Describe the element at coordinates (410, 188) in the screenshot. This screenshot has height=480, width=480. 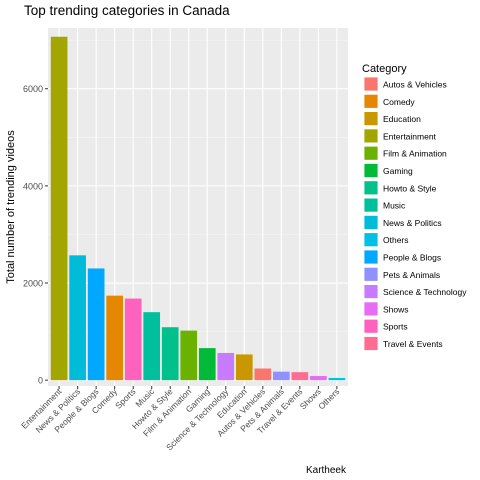
I see `legend-label: Howto & Style` at that location.